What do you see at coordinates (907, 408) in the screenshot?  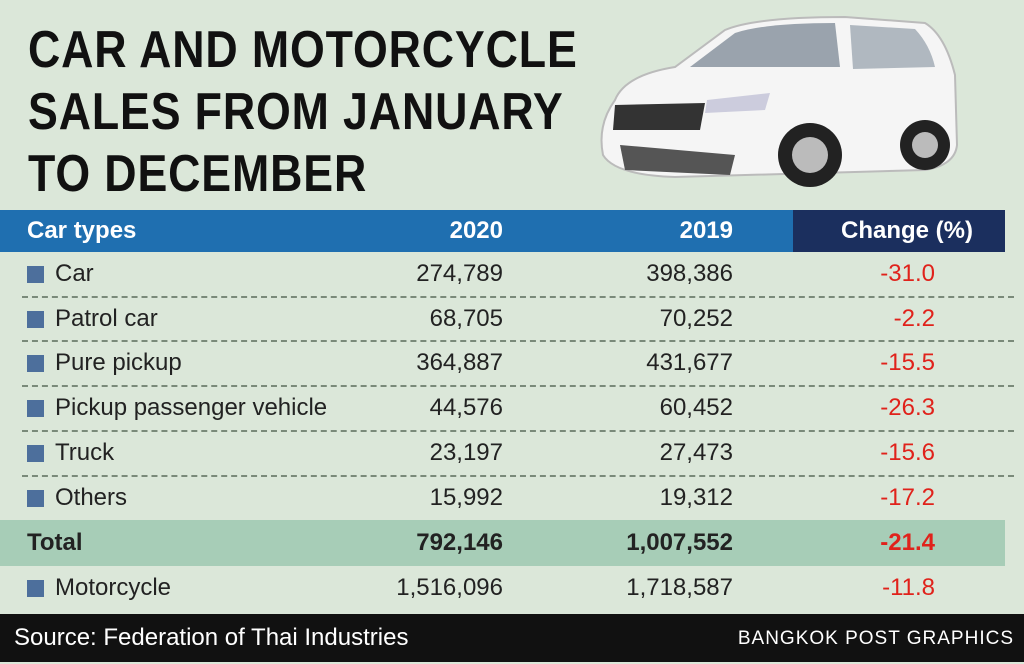 I see `value-change: -26.3` at bounding box center [907, 408].